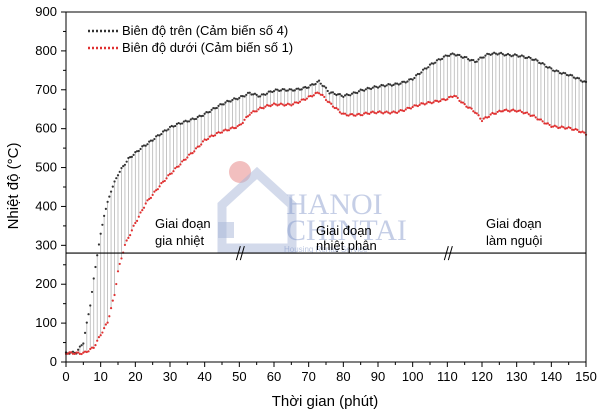 Image resolution: width=600 pixels, height=414 pixels. I want to click on y-axis-title: Nhiệt độ (°C), so click(13, 186).